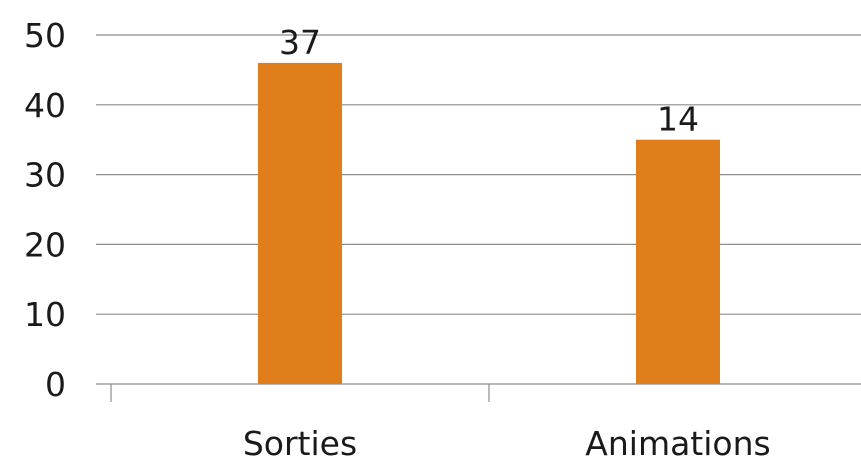  I want to click on x-axis, so click(478, 392).